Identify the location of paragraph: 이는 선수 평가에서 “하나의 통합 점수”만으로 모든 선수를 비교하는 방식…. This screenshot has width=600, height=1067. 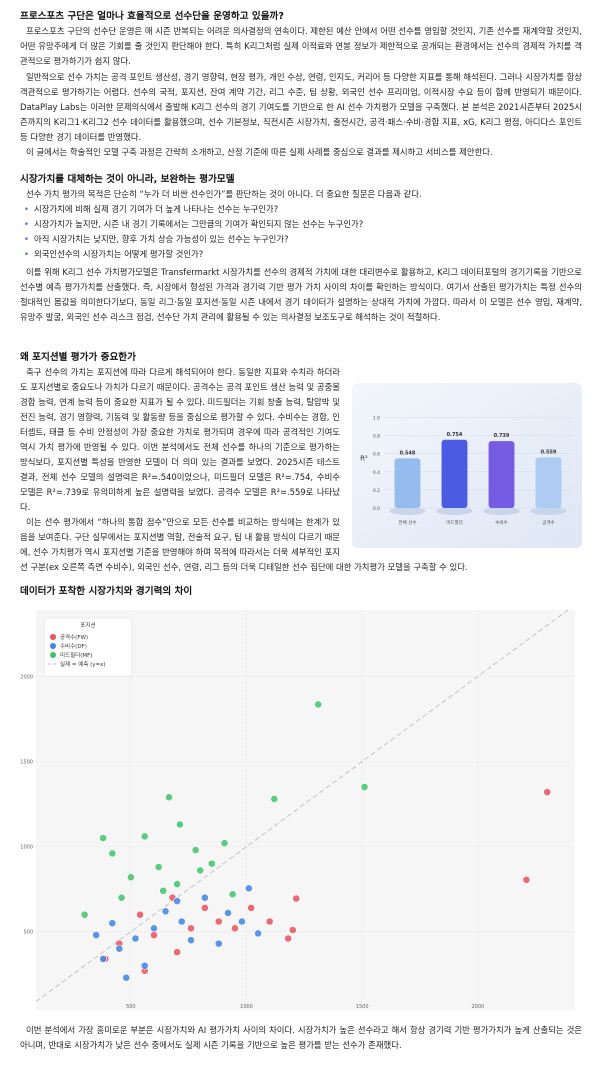
(244, 544).